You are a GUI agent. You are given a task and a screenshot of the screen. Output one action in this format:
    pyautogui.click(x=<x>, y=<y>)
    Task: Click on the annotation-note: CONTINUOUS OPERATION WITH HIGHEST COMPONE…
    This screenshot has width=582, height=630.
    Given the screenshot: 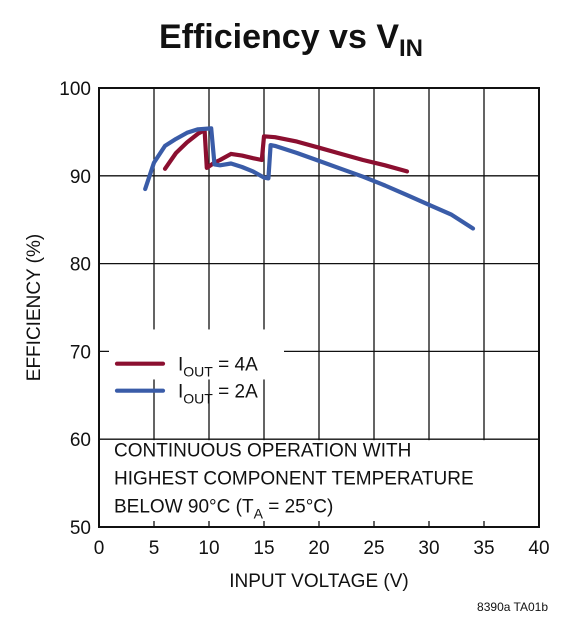 What is the action you would take?
    pyautogui.click(x=294, y=480)
    